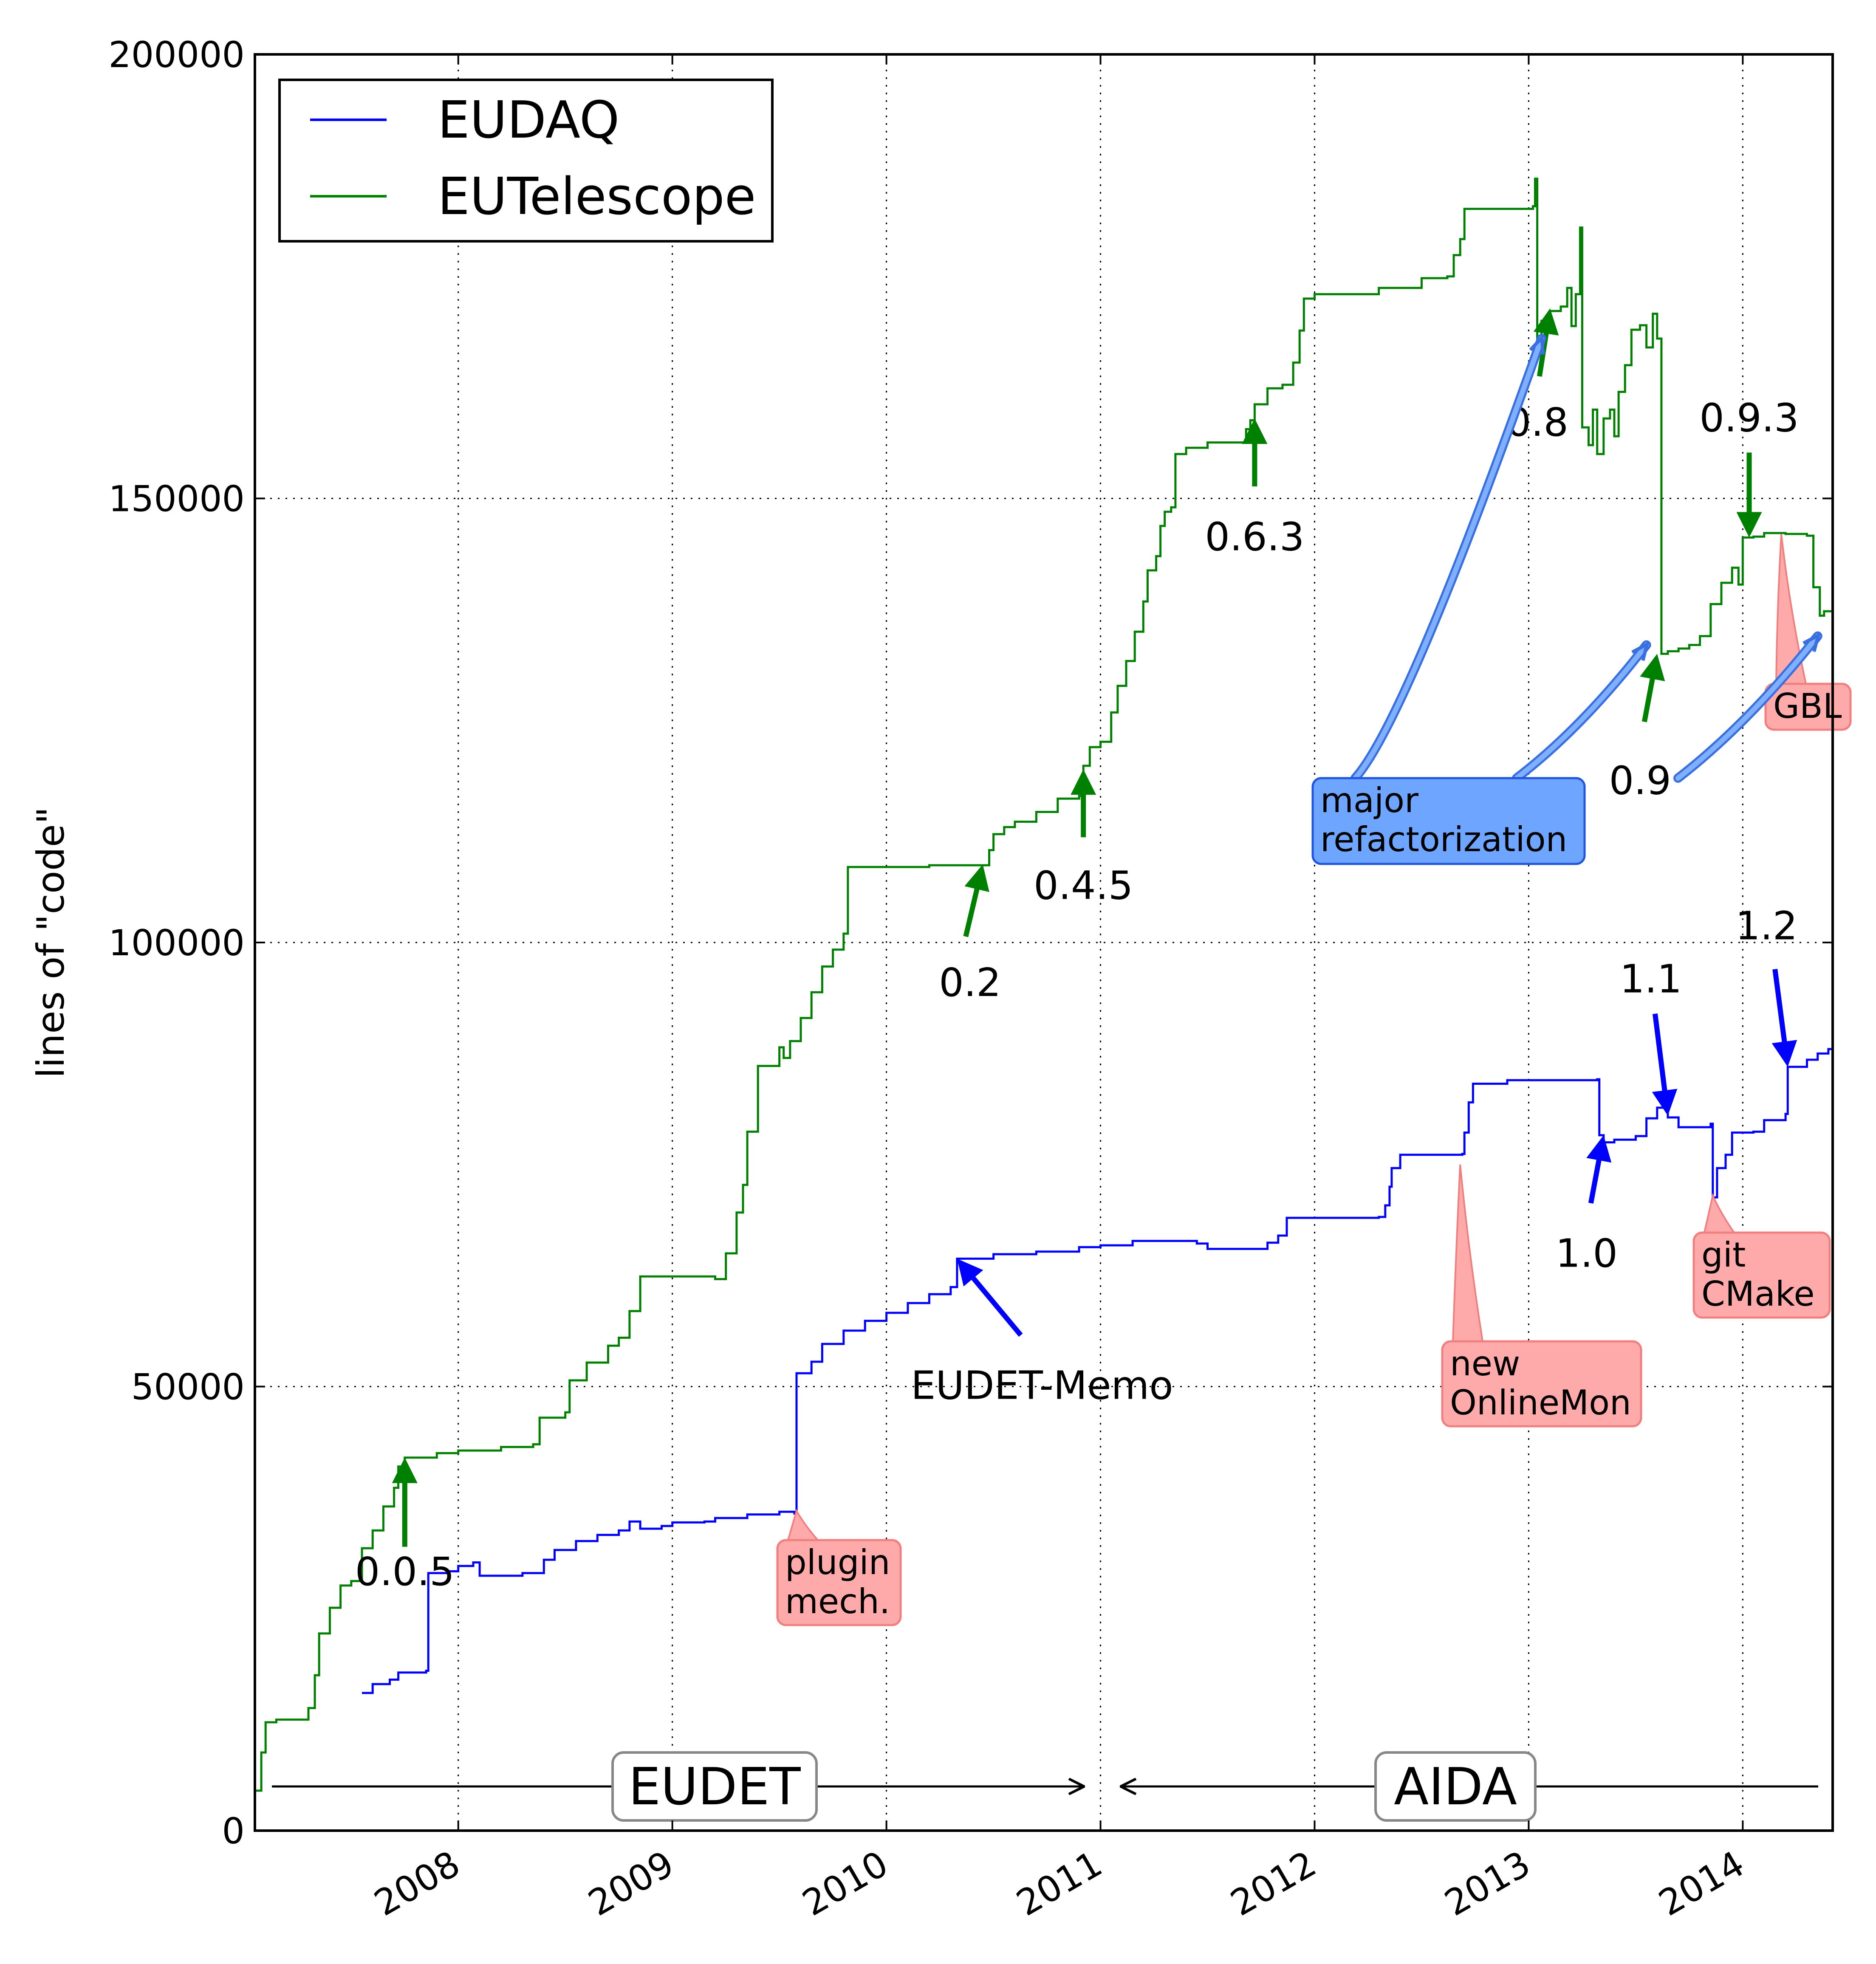  I want to click on callout-text-major: major, so click(1369, 800).